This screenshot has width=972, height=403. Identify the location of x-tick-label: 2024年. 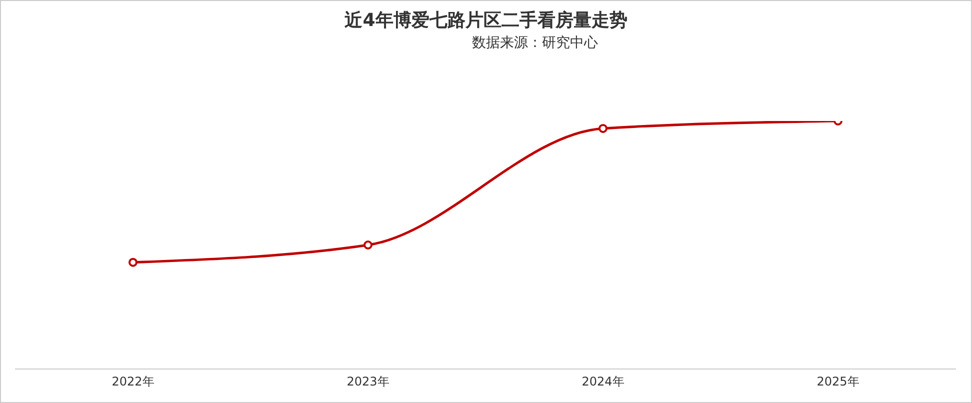
(603, 381).